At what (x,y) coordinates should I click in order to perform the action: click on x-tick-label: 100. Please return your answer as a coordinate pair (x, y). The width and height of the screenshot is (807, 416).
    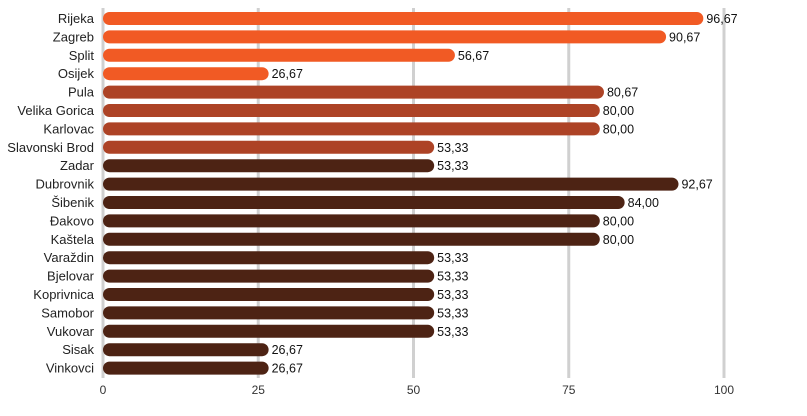
    Looking at the image, I should click on (724, 390).